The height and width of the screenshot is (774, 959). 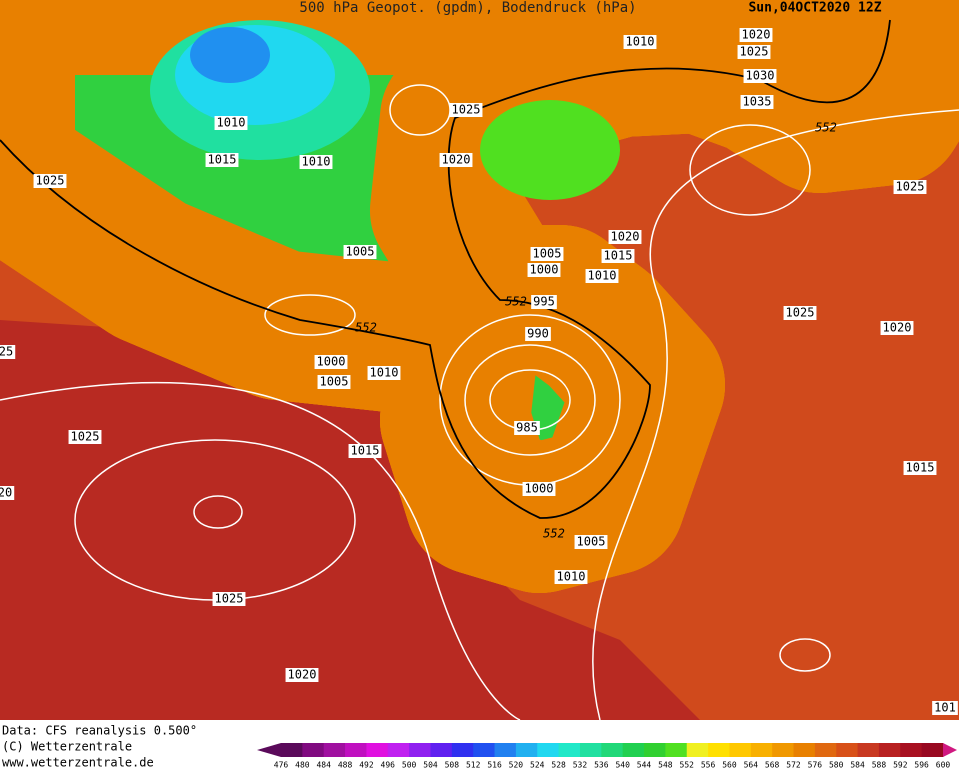 I want to click on colorbar-label: 544, so click(x=644, y=765).